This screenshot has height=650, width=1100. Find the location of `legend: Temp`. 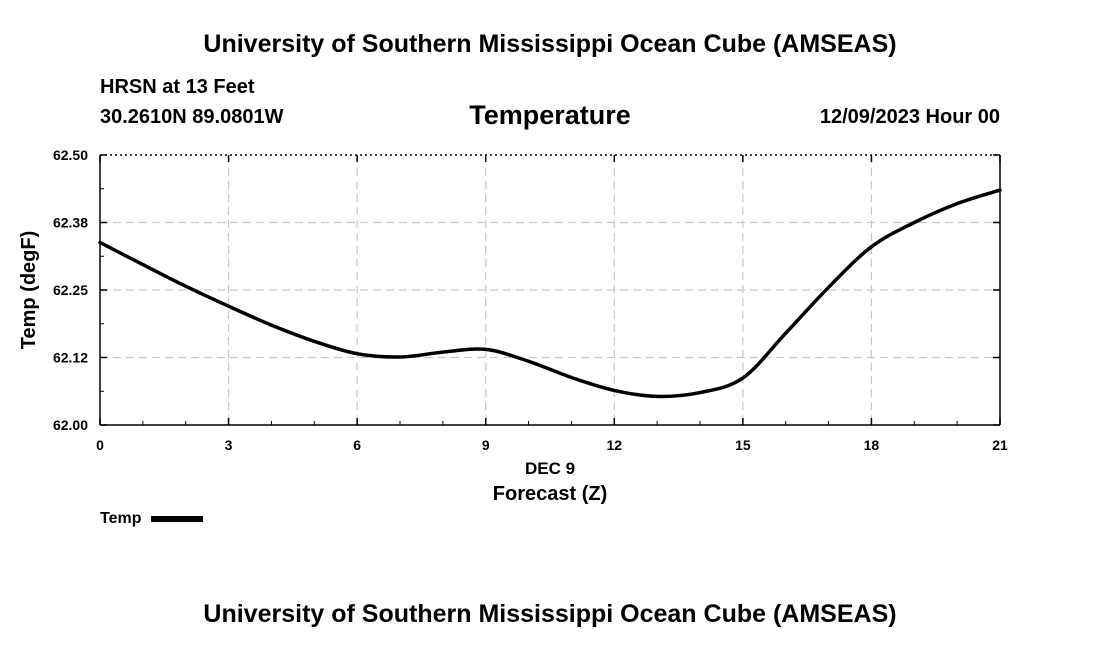

legend: Temp is located at coordinates (152, 519).